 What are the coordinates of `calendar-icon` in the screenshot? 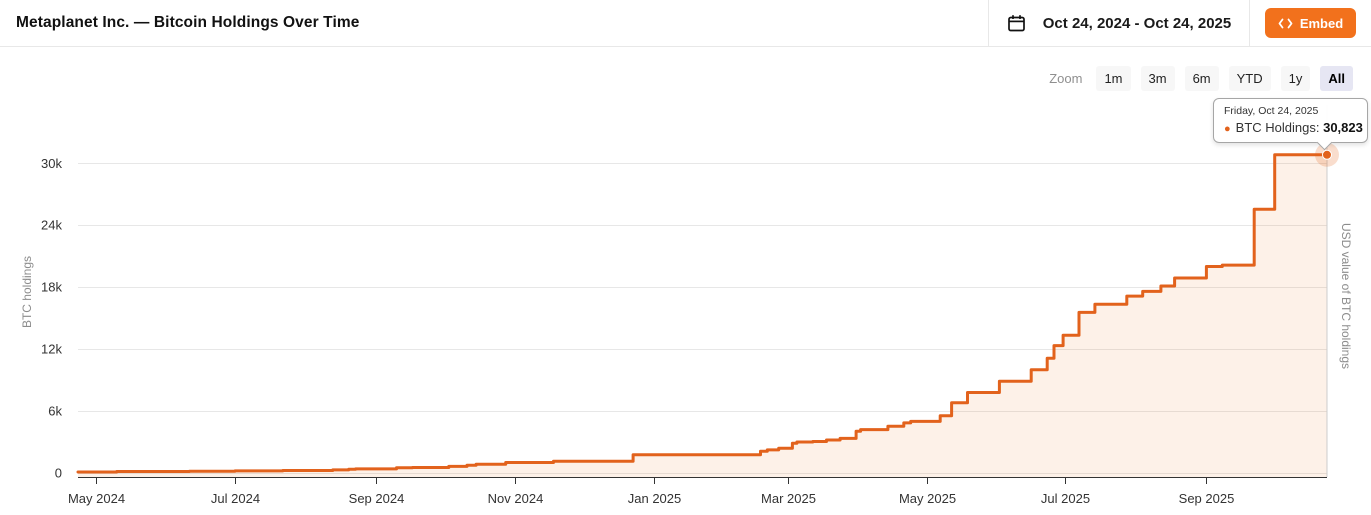 It's located at (1016, 23).